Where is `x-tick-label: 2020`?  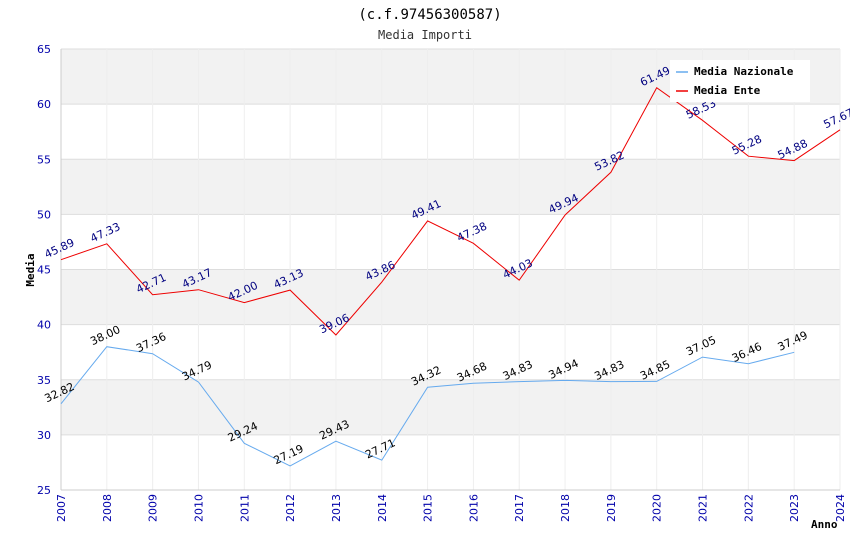
x-tick-label: 2020 is located at coordinates (657, 508).